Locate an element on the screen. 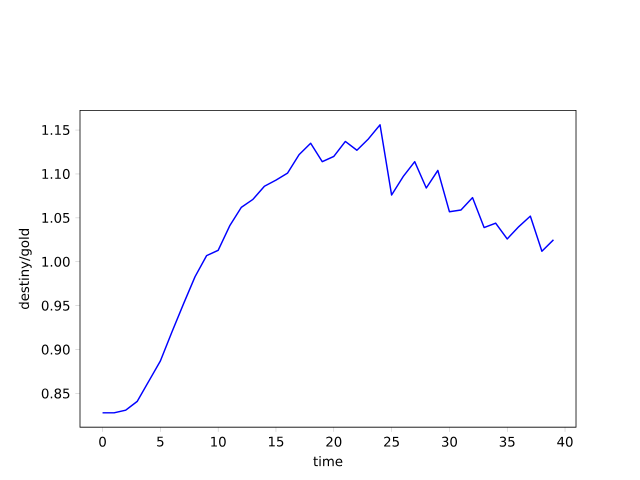  x-tick-label: 25 is located at coordinates (391, 441).